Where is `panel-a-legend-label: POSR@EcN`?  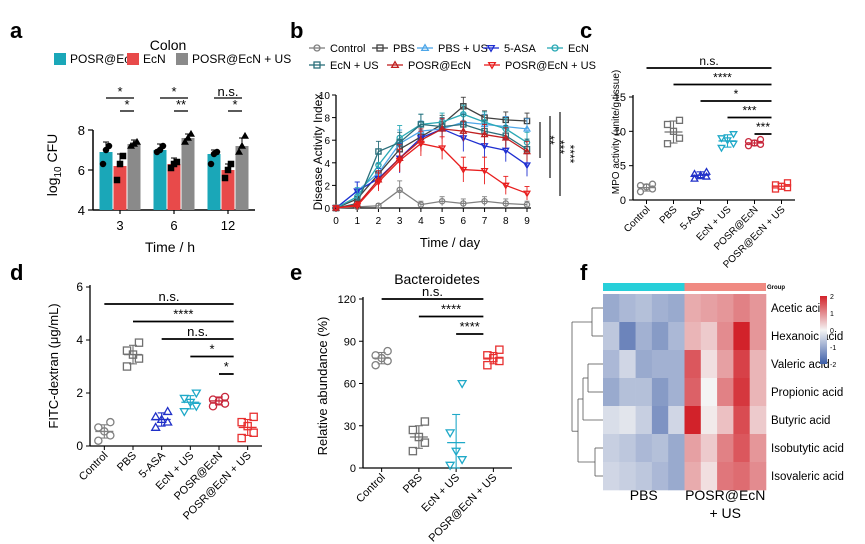 panel-a-legend-label: POSR@EcN is located at coordinates (104, 59).